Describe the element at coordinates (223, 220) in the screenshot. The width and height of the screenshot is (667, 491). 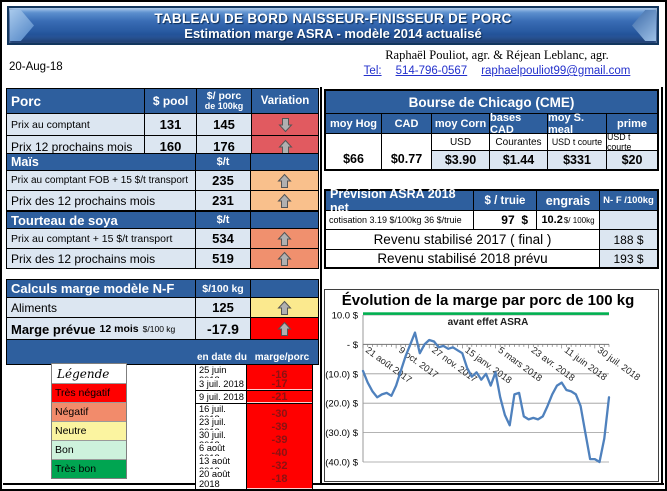
I see `soya-unit: $/t` at that location.